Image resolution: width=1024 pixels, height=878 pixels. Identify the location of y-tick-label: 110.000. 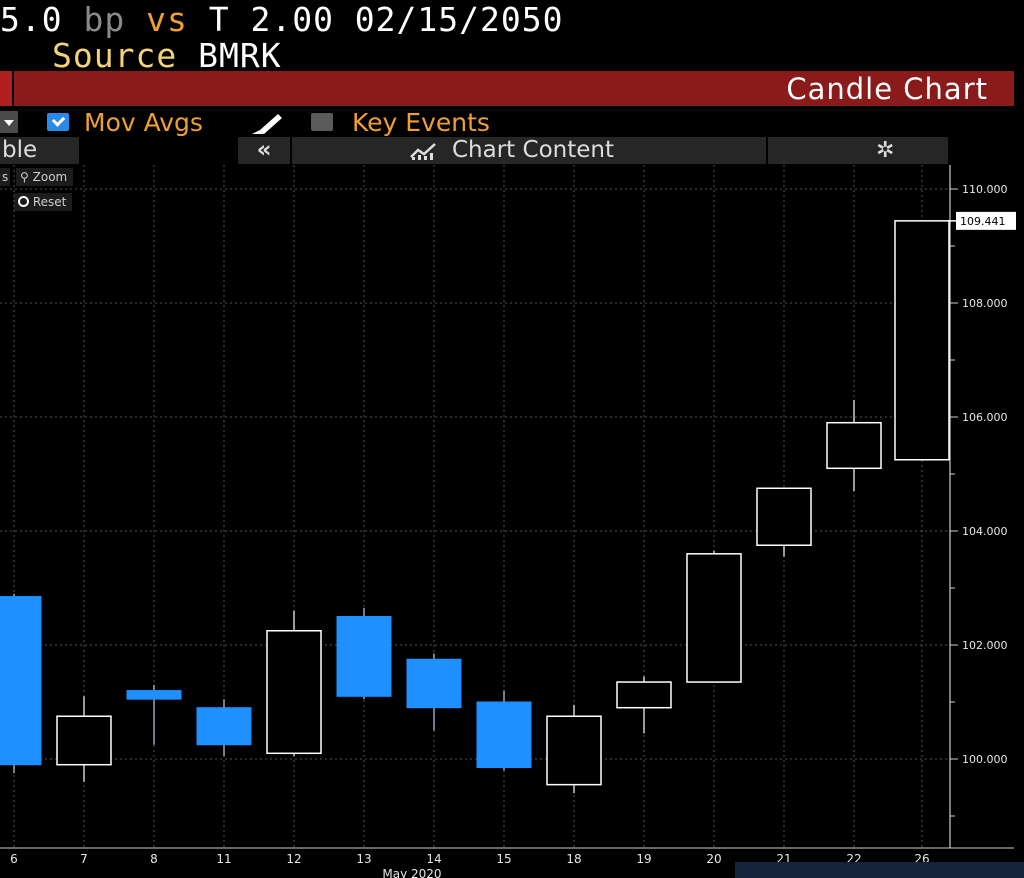
(985, 189).